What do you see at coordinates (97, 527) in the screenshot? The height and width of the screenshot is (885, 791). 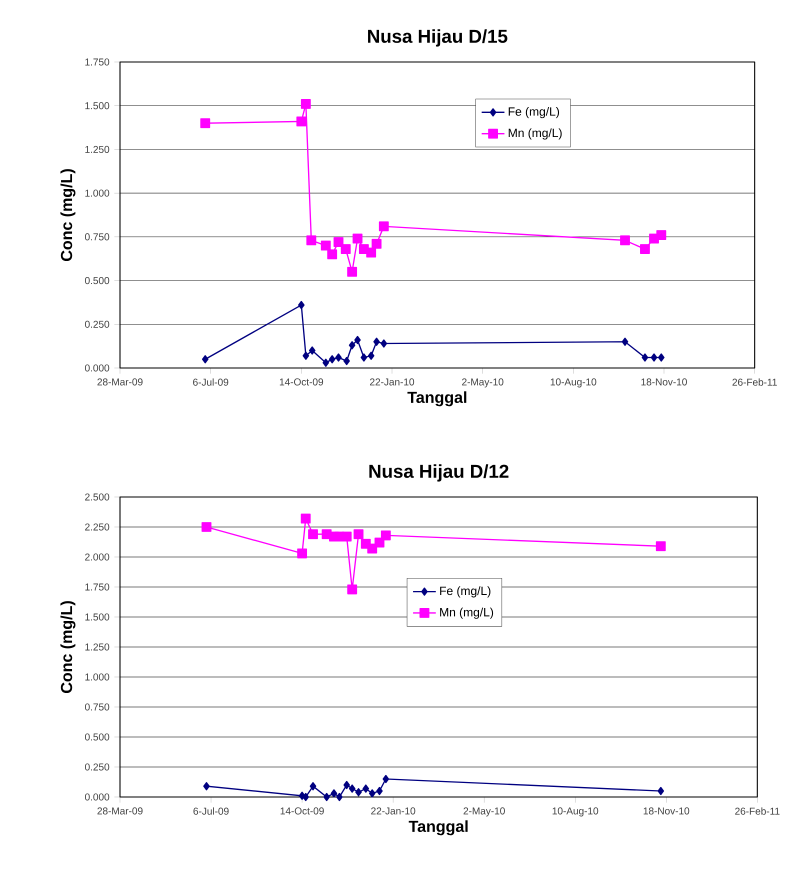 I see `y-tick-label: 2.250` at bounding box center [97, 527].